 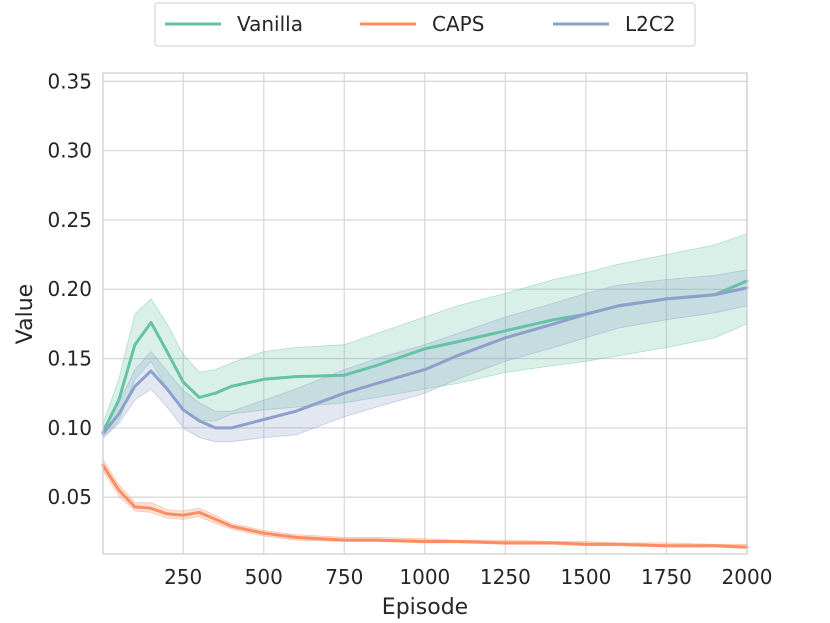 I want to click on x-axis-label: Episode, so click(x=425, y=607).